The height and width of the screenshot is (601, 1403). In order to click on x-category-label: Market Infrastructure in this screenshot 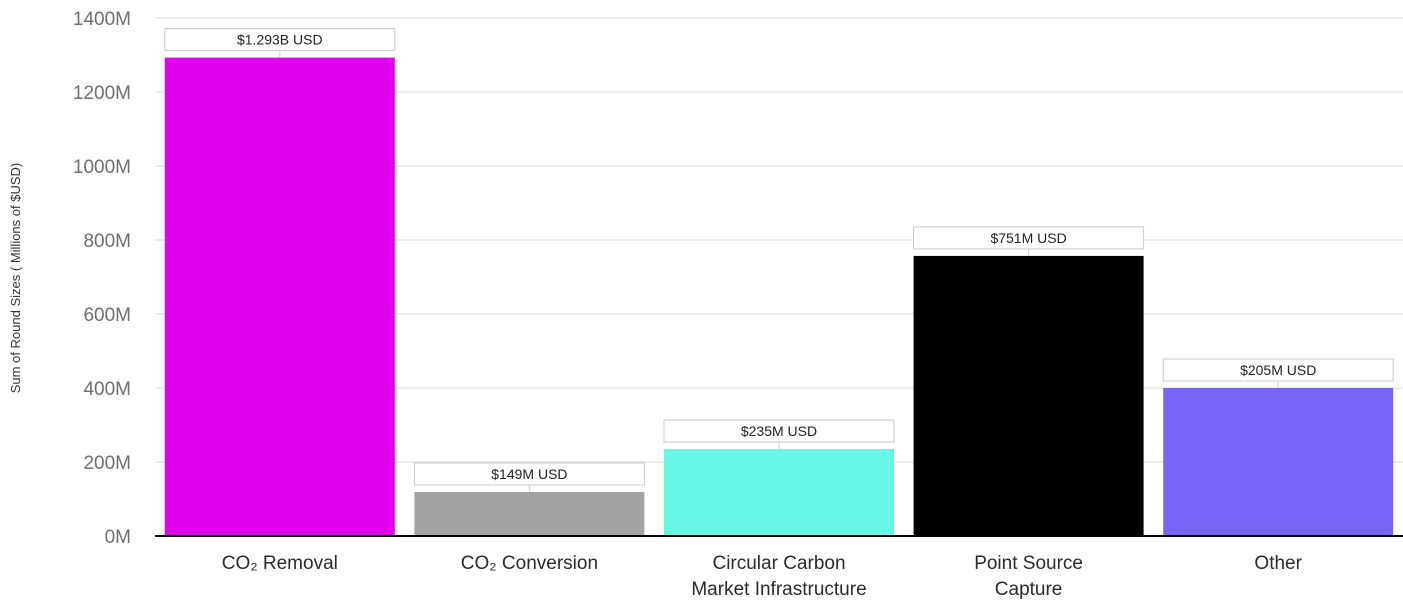, I will do `click(778, 589)`.